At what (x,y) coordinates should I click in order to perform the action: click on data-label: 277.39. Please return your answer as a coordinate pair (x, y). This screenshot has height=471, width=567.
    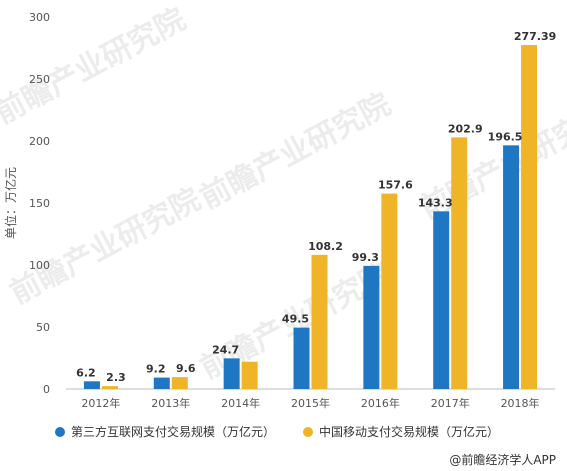
    Looking at the image, I should click on (535, 36).